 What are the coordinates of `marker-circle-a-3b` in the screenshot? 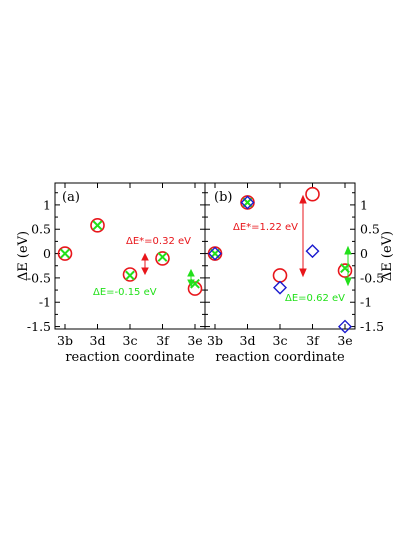 It's located at (65, 253).